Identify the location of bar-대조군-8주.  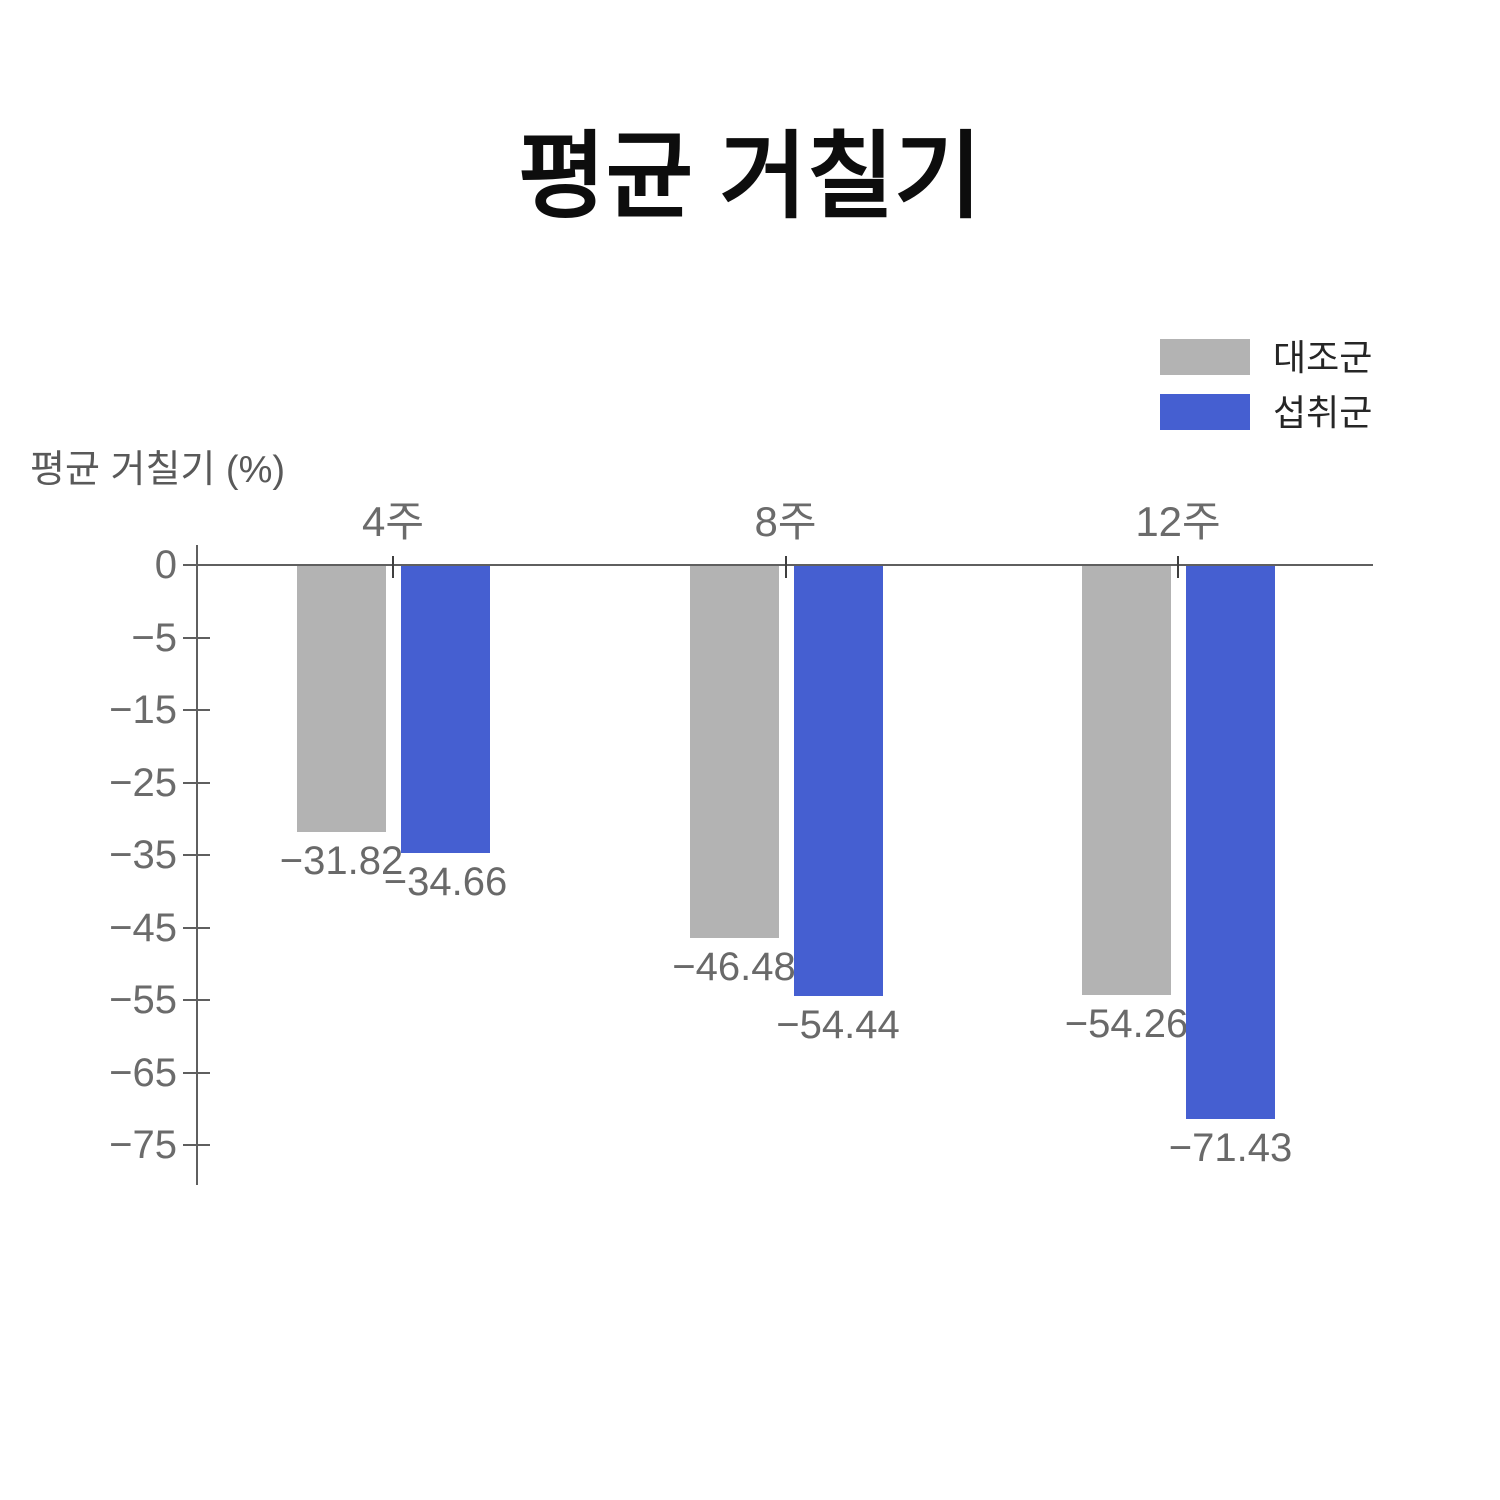
(734, 752).